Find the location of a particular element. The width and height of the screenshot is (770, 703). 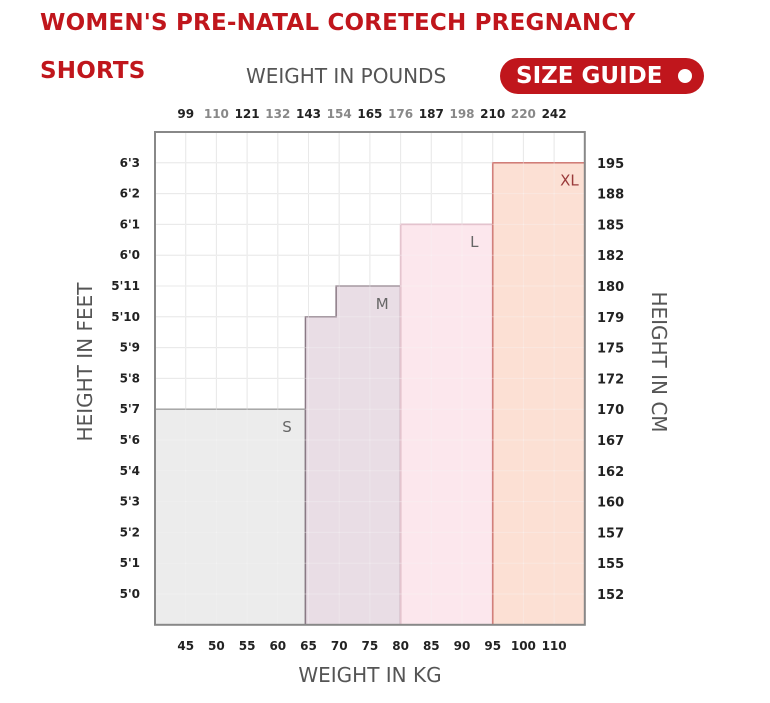

y-left-tick: 5'11 is located at coordinates (125, 286).